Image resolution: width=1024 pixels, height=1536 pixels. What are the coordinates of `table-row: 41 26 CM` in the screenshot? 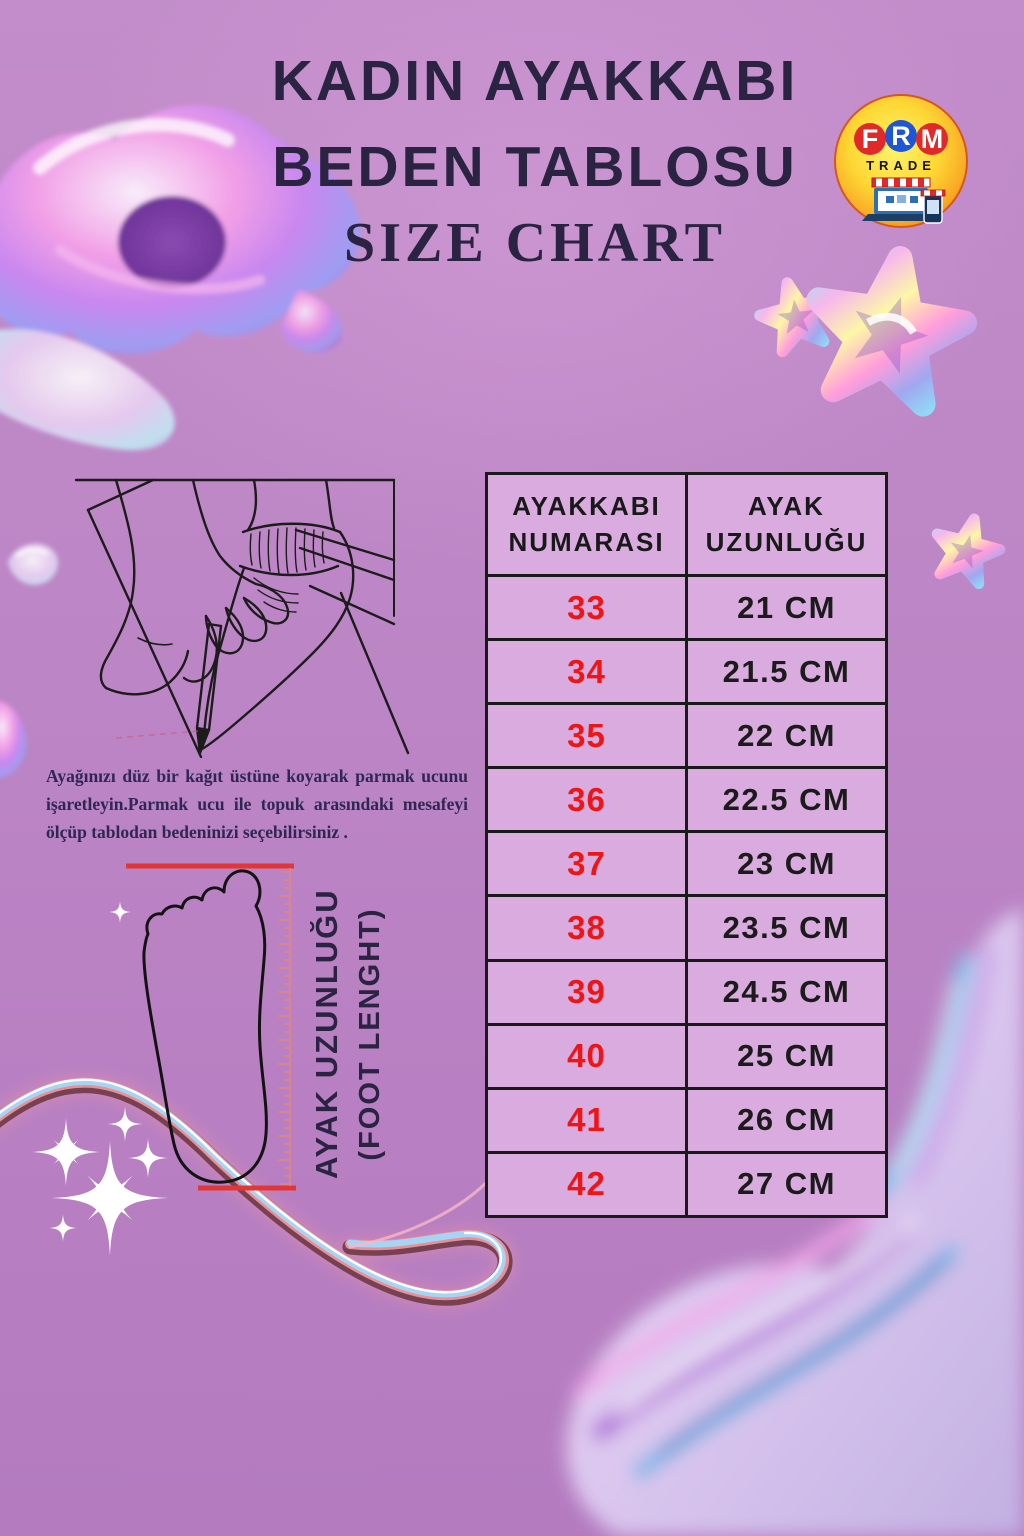 It's located at (686, 1120).